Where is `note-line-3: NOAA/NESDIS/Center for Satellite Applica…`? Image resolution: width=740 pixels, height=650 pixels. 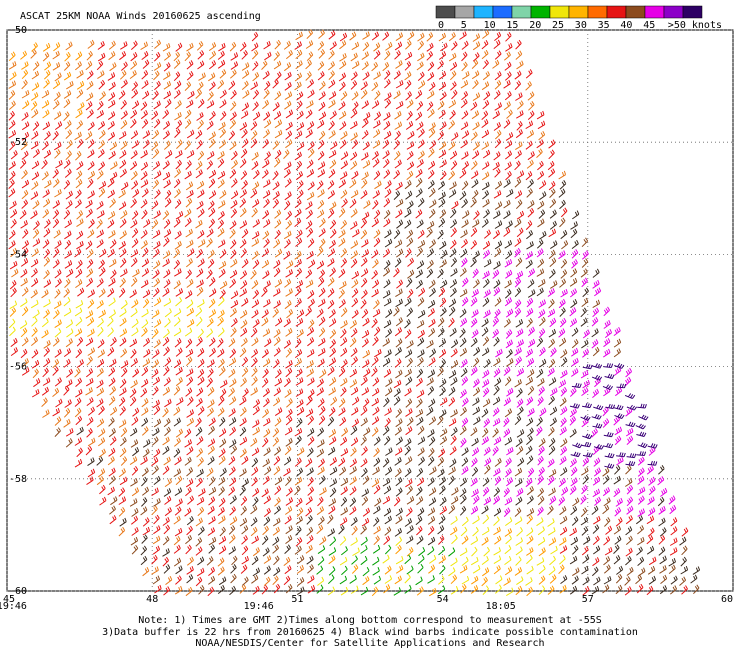 note-line-3: NOAA/NESDIS/Center for Satellite Applica… is located at coordinates (370, 643).